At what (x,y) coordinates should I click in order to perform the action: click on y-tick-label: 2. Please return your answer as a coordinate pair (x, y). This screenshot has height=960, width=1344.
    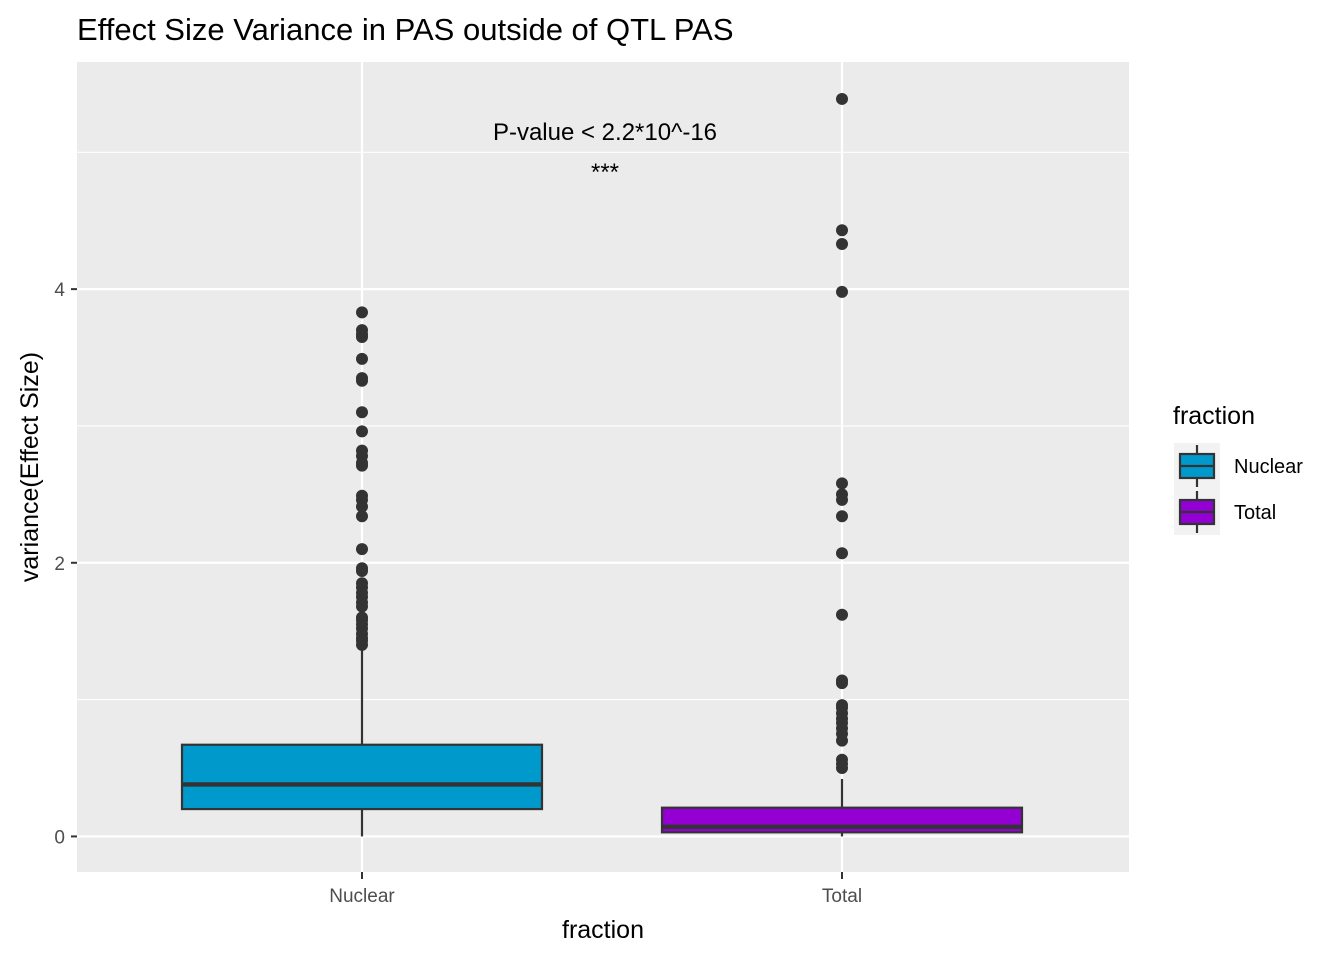
    Looking at the image, I should click on (59, 564).